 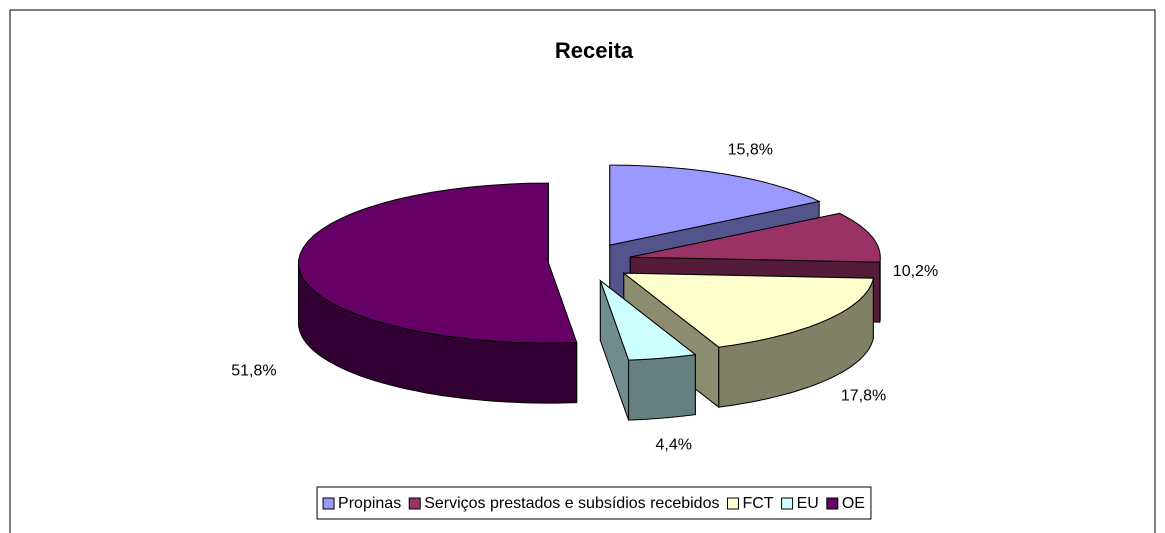 What do you see at coordinates (757, 503) in the screenshot?
I see `legend-label: FCT` at bounding box center [757, 503].